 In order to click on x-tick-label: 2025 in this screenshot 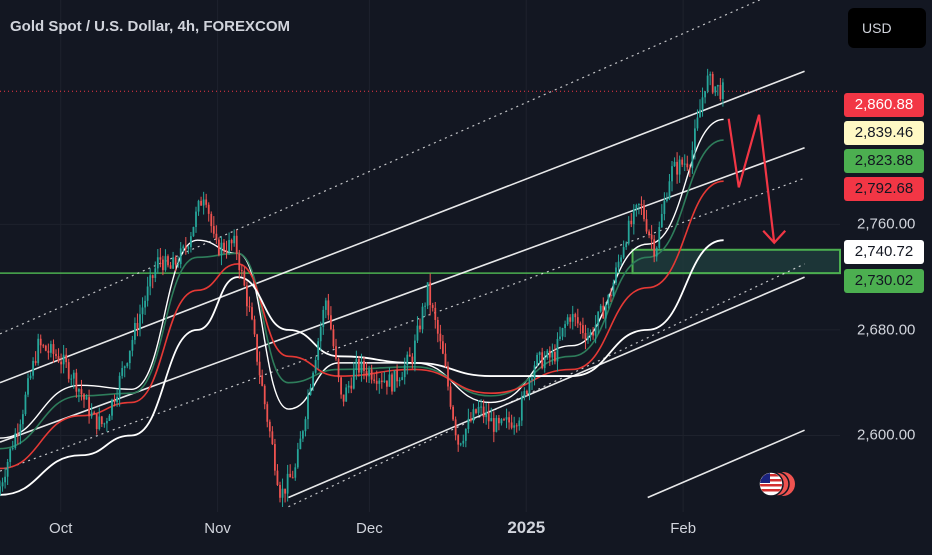, I will do `click(526, 527)`.